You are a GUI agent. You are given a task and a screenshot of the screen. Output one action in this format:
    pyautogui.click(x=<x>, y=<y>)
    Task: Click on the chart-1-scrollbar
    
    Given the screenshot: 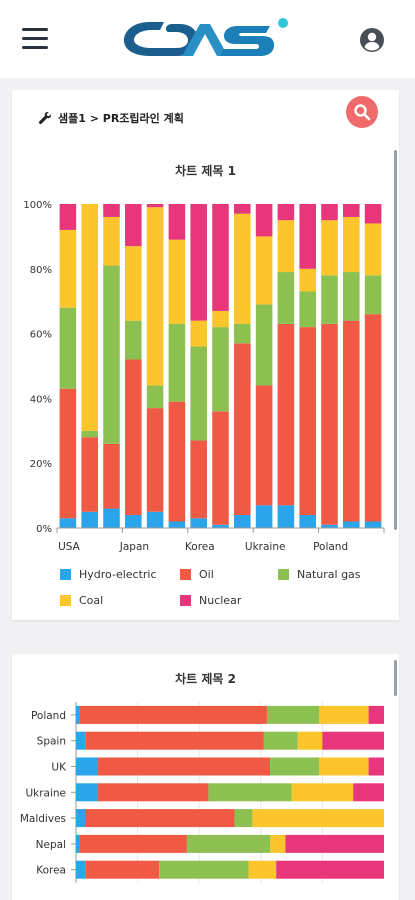 What is the action you would take?
    pyautogui.click(x=395, y=340)
    